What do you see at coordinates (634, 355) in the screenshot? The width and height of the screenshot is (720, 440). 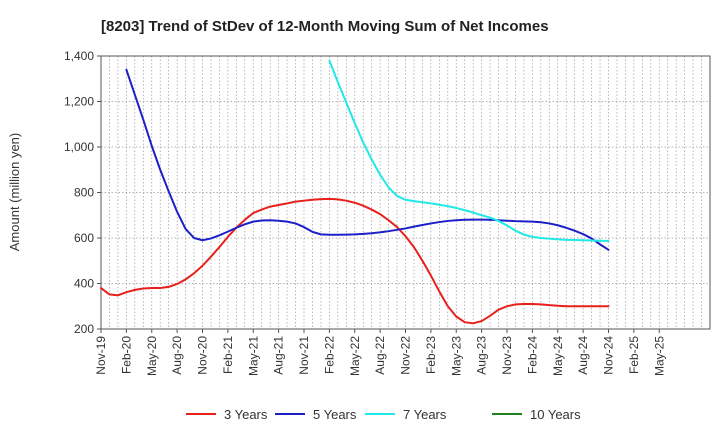 I see `x-tick-label: Feb-25` at bounding box center [634, 355].